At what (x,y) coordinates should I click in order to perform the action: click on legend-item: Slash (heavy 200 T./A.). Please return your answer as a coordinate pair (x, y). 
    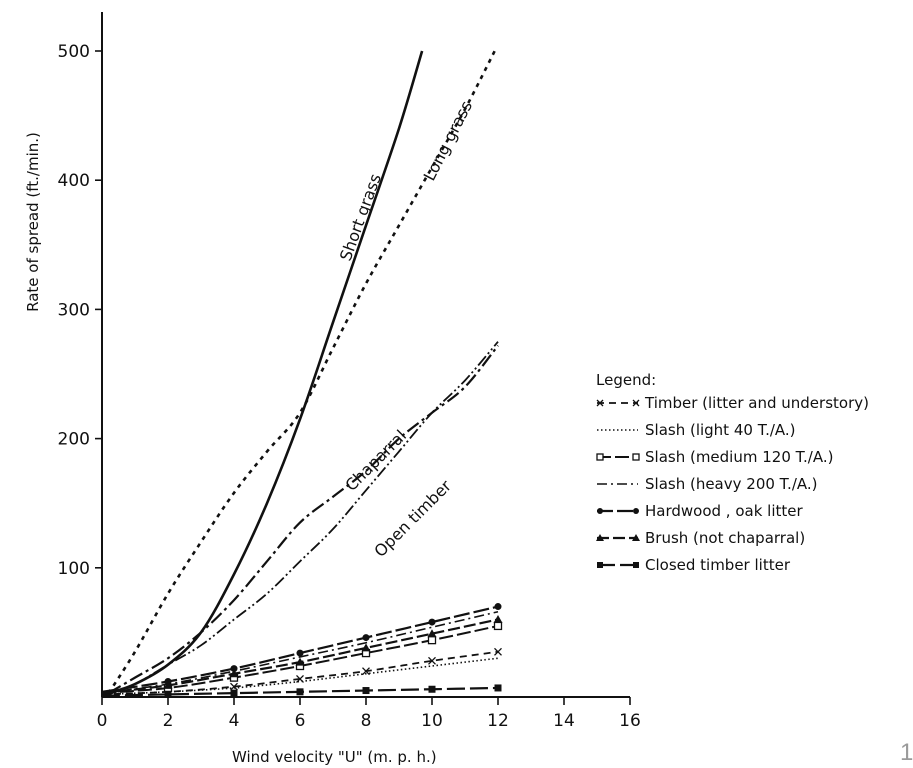
    Looking at the image, I should click on (707, 484).